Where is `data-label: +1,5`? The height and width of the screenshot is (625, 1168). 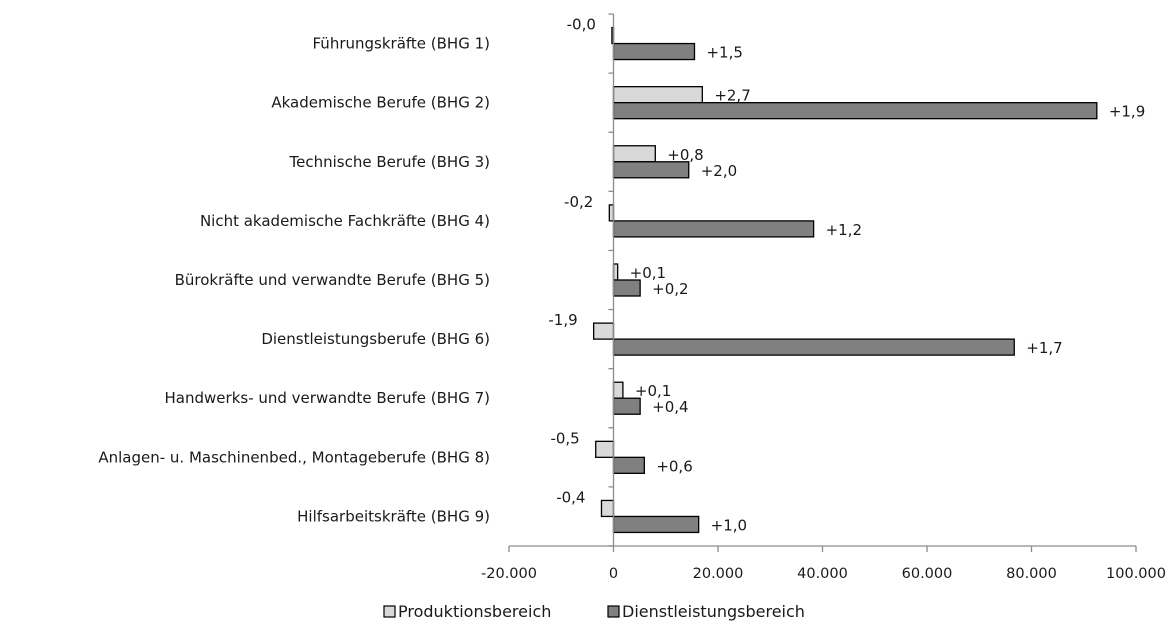
data-label: +1,5 is located at coordinates (724, 53).